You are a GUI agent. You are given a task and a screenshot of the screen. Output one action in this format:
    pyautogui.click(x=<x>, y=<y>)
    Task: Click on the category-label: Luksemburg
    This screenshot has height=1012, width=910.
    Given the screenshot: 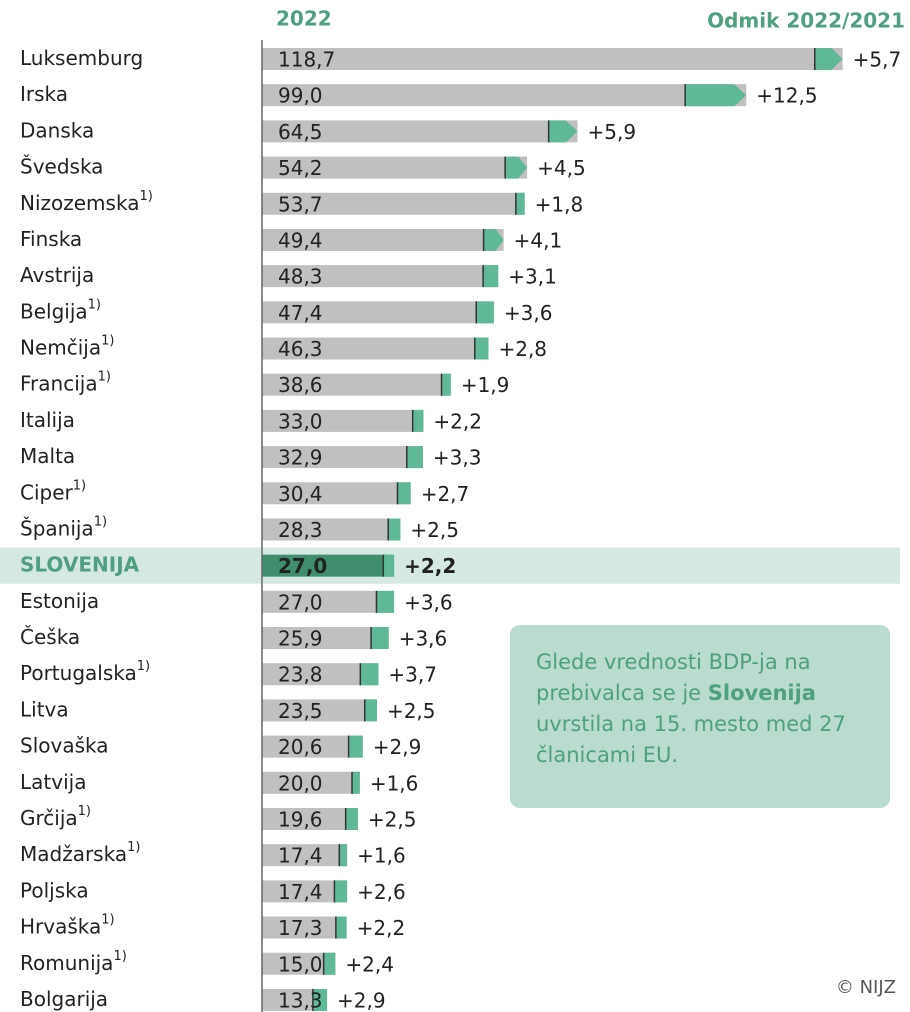 What is the action you would take?
    pyautogui.click(x=81, y=58)
    